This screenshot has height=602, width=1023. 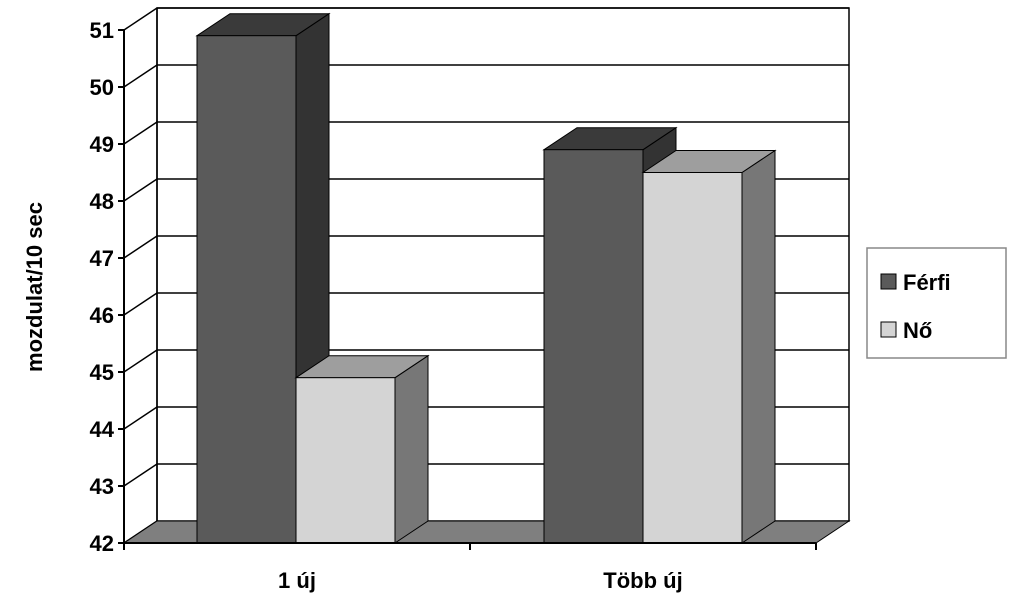 I want to click on y-tick-label: 43, so click(x=102, y=486).